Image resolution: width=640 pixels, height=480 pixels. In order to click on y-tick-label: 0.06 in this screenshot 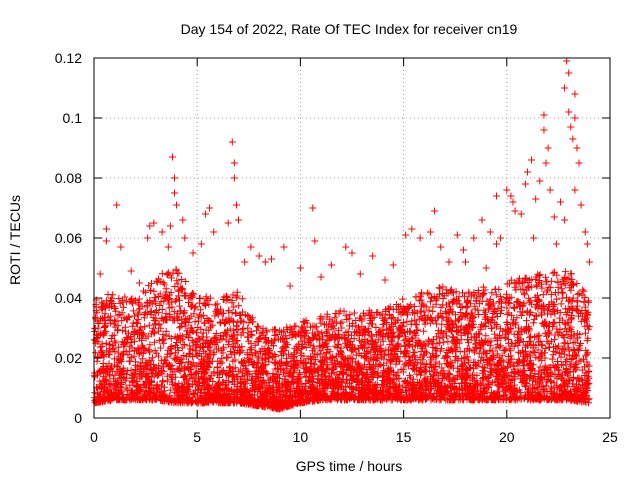, I will do `click(68, 238)`.